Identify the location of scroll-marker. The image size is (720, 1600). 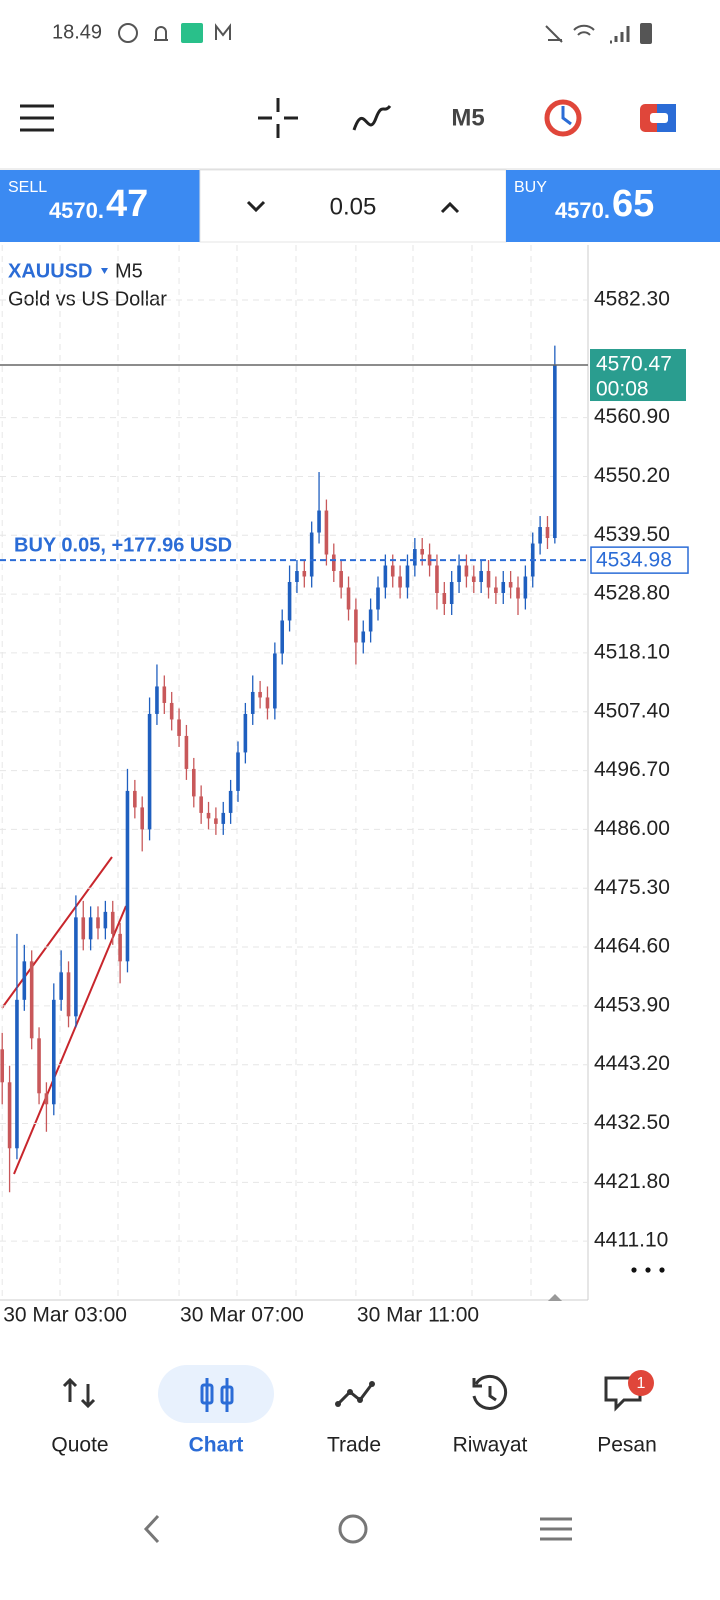
(555, 1297).